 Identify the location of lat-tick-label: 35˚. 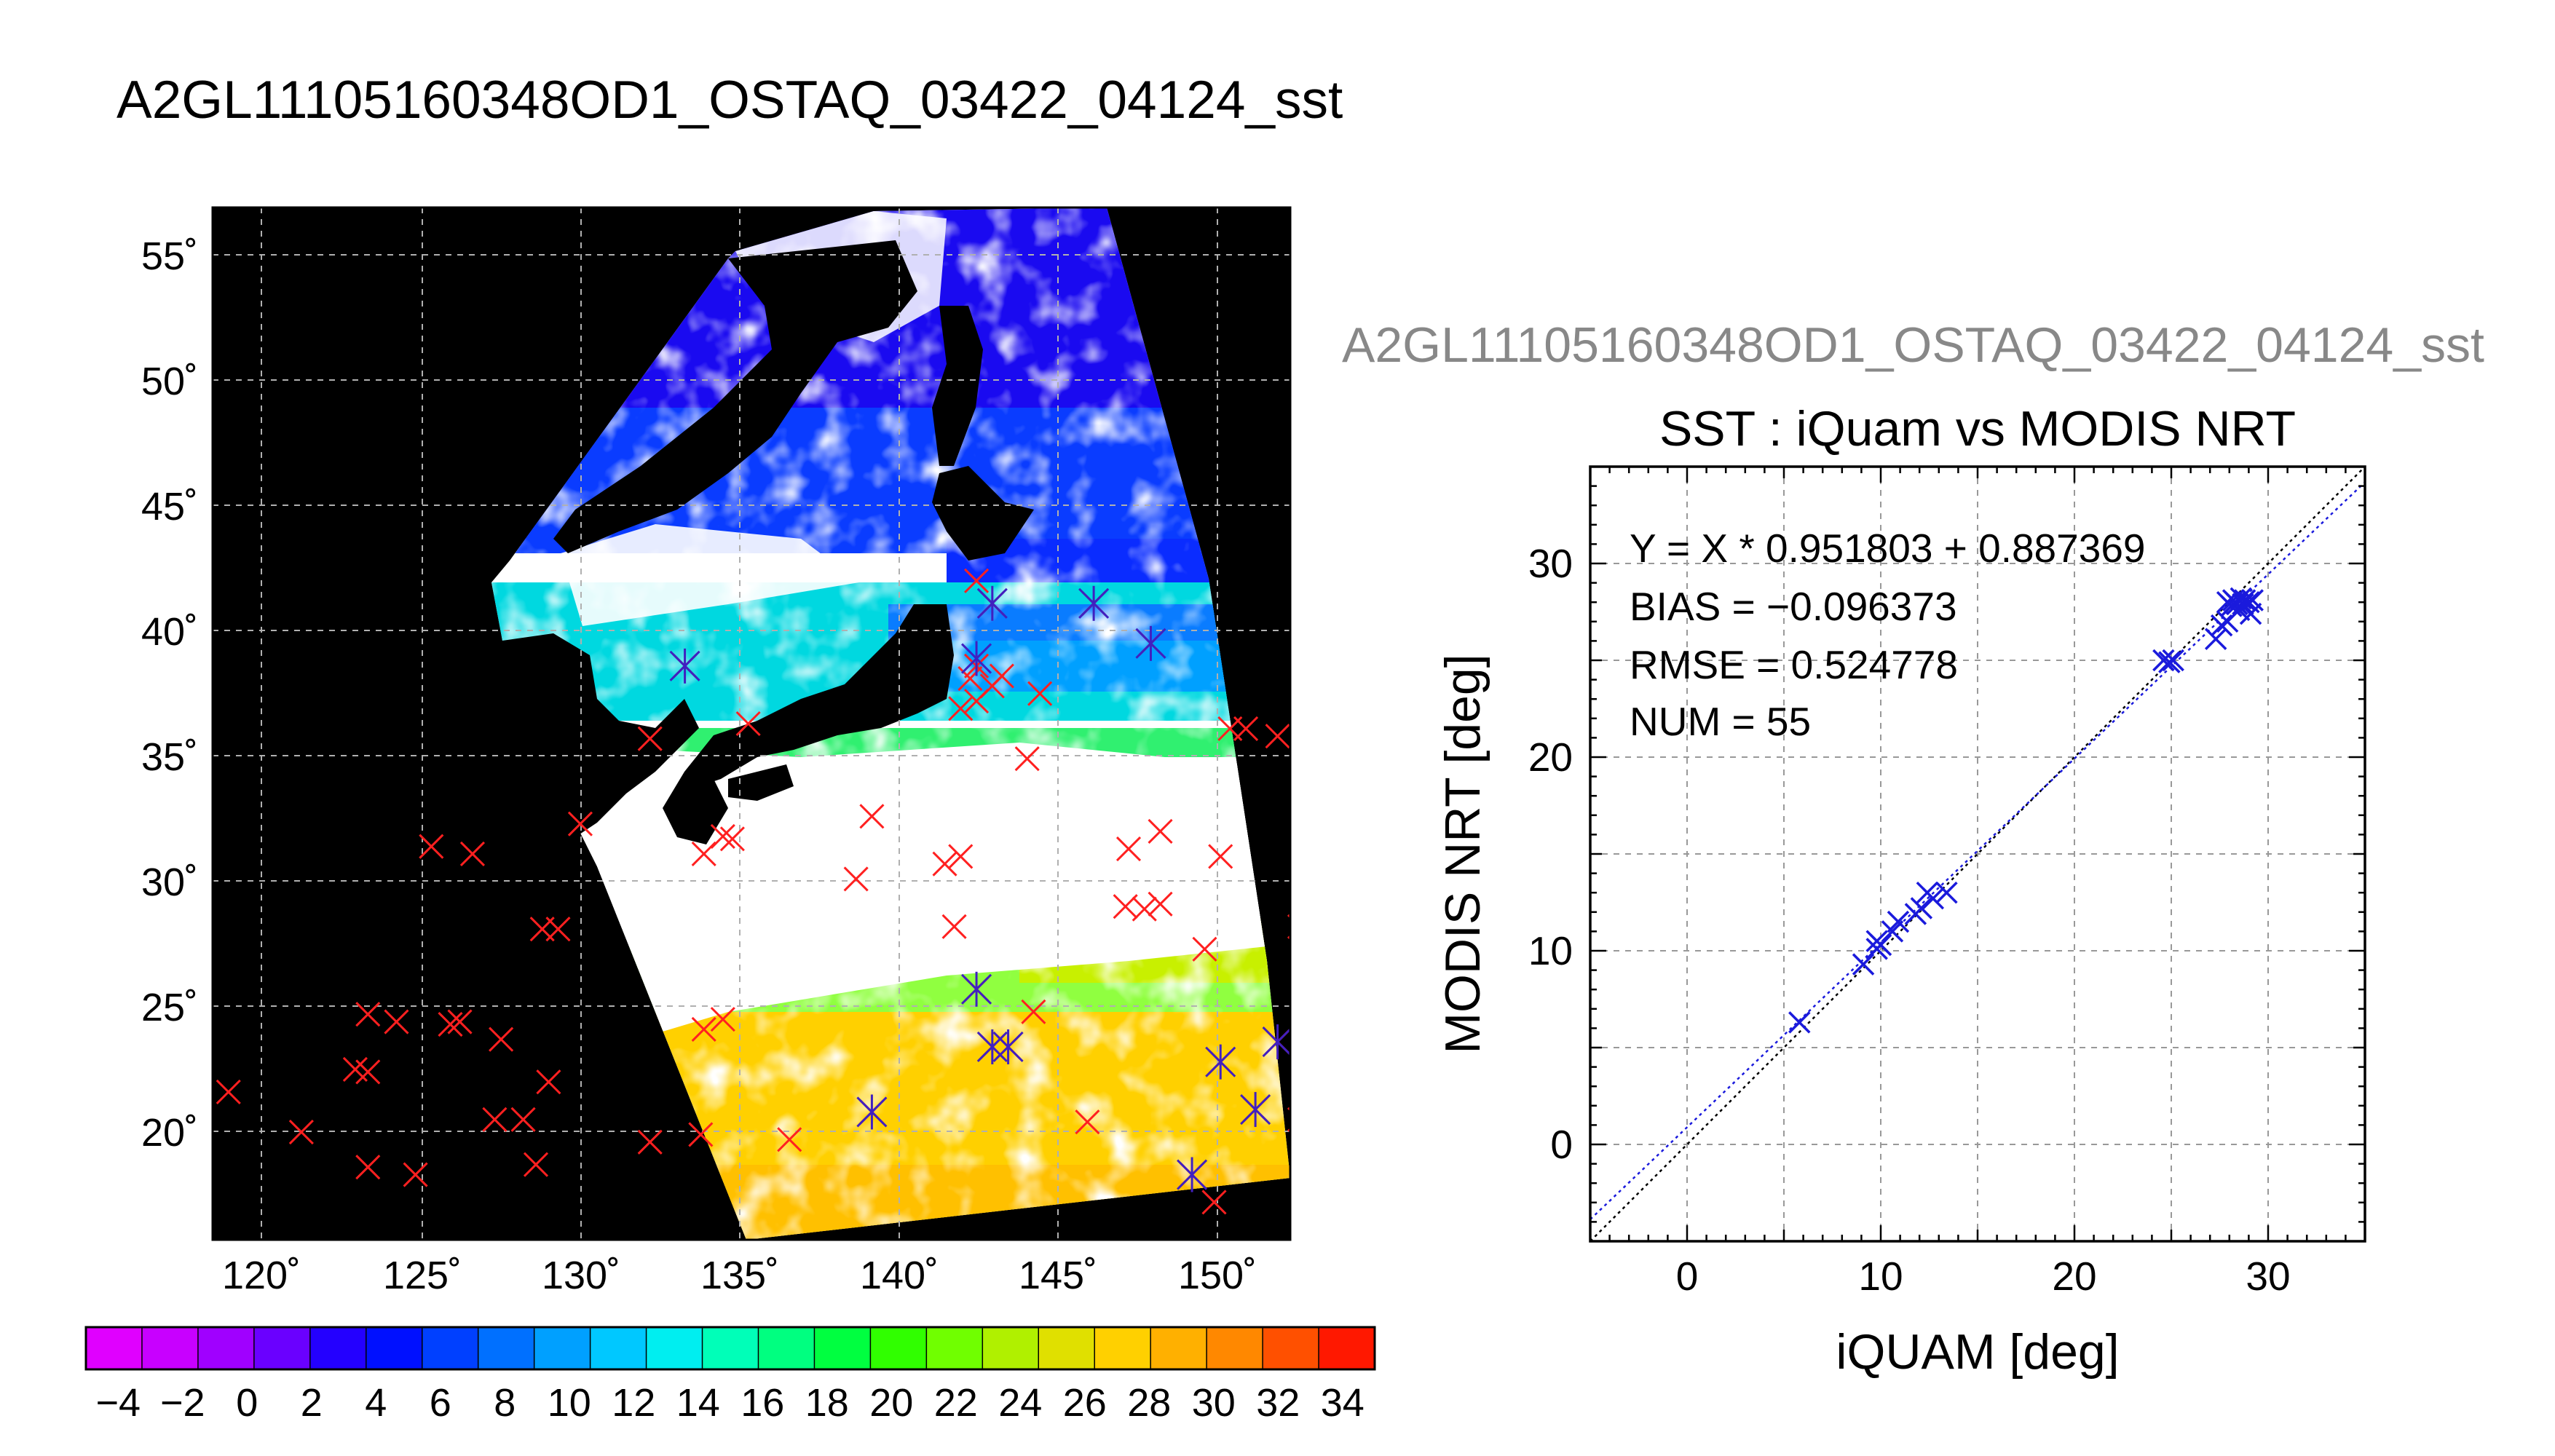
(169, 757).